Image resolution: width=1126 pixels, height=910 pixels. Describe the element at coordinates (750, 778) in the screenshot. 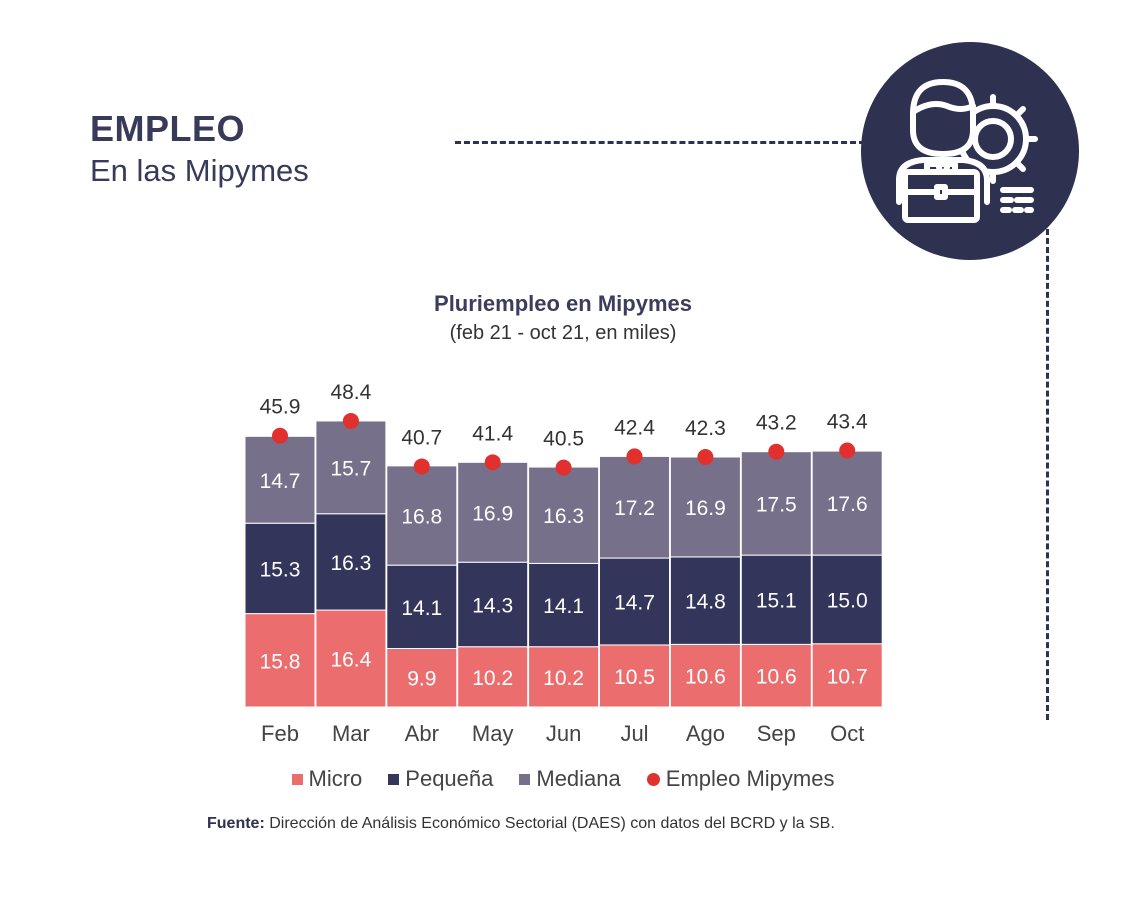

I see `legend-label-empleo: Empleo Mipymes` at that location.